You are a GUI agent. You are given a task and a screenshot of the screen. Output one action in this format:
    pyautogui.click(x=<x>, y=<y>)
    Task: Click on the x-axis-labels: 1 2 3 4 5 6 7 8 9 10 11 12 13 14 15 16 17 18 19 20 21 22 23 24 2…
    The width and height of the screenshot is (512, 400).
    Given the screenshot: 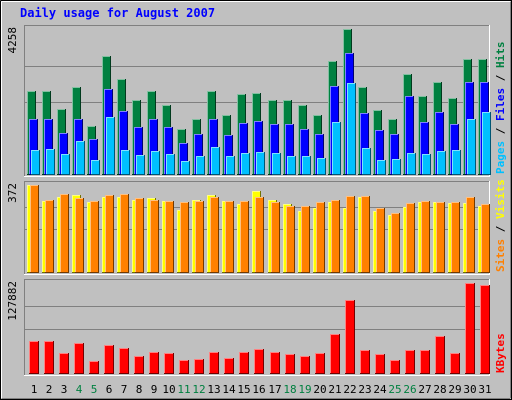 What is the action you would take?
    pyautogui.click(x=261, y=389)
    